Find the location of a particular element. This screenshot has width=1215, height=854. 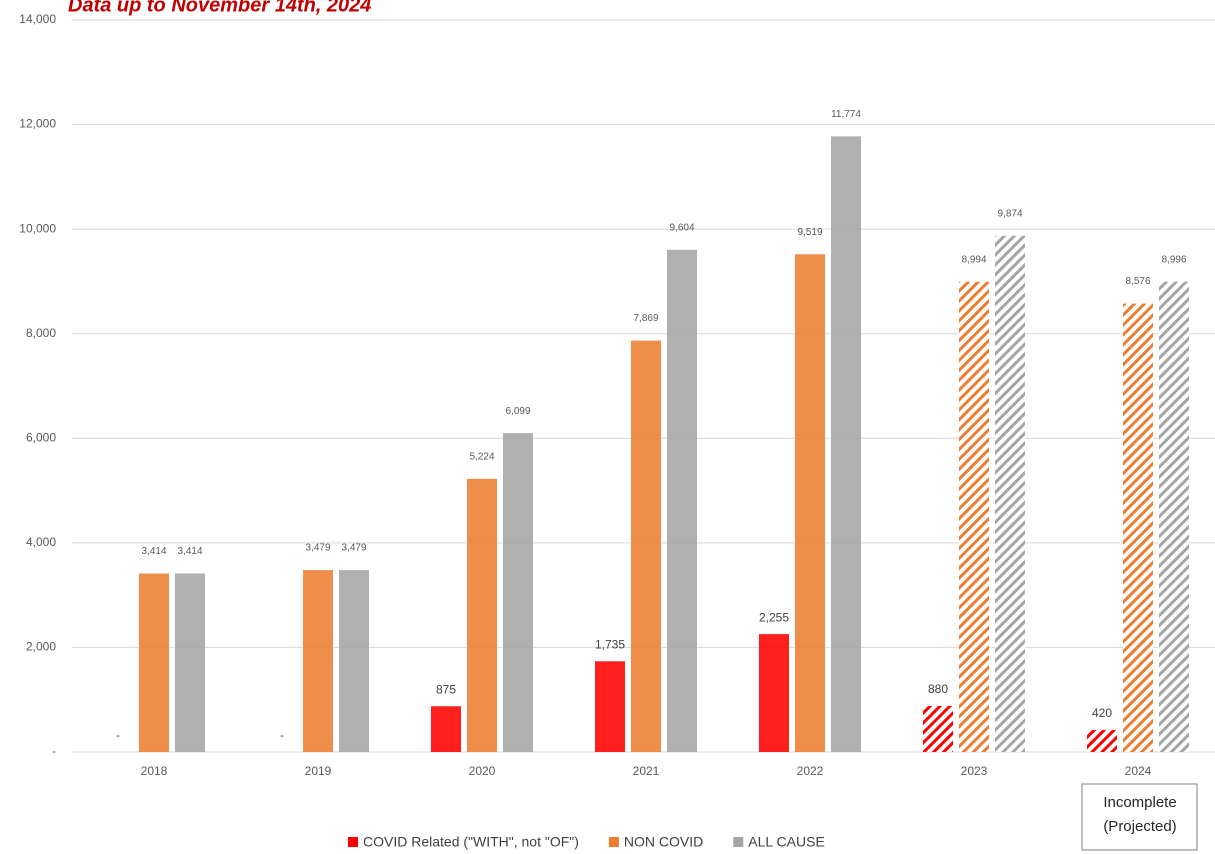

value-label: 875 is located at coordinates (446, 689).